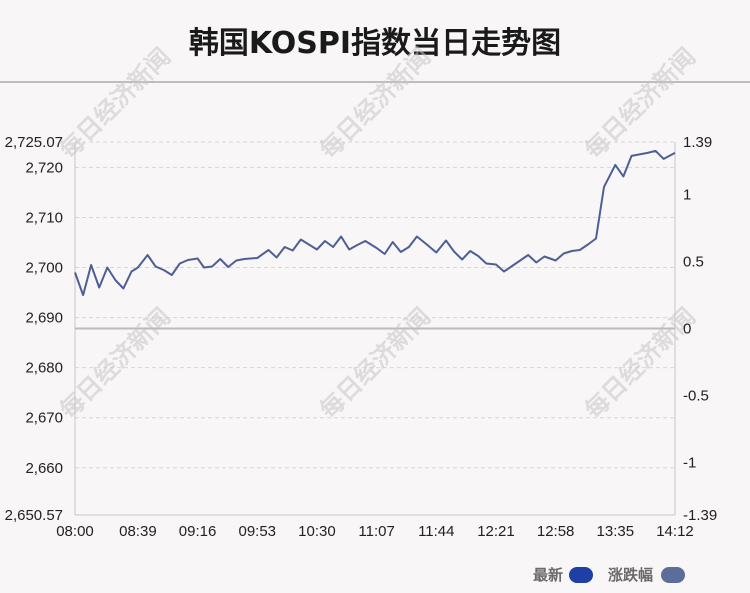 The image size is (750, 593). I want to click on left-tick-label: 2,725.07, so click(34, 142).